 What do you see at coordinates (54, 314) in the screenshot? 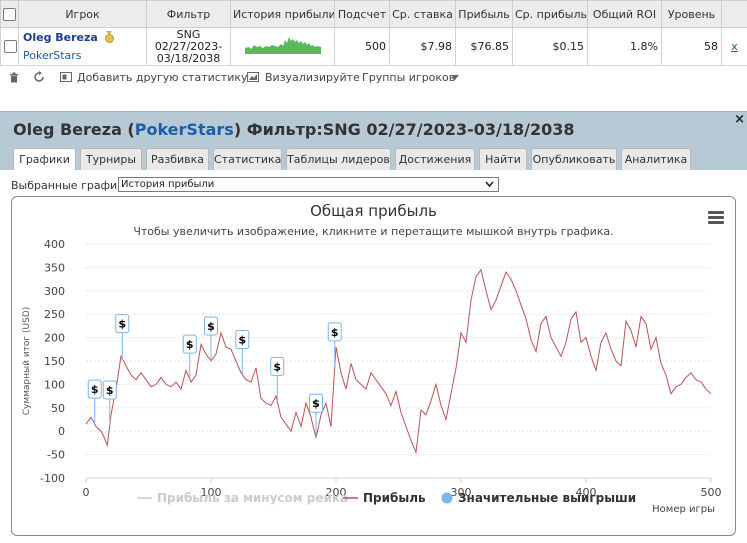
I see `y-tick-label: 250` at bounding box center [54, 314].